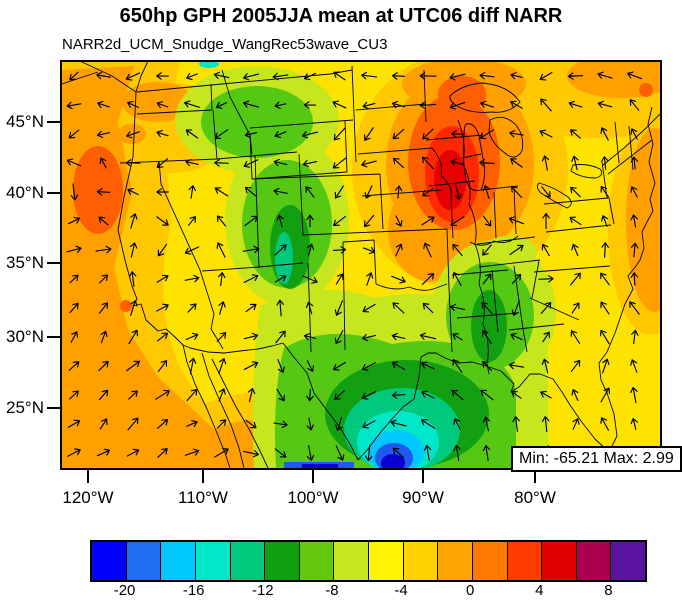 The image size is (682, 600). I want to click on y-tick-label: 25°N, so click(25, 407).